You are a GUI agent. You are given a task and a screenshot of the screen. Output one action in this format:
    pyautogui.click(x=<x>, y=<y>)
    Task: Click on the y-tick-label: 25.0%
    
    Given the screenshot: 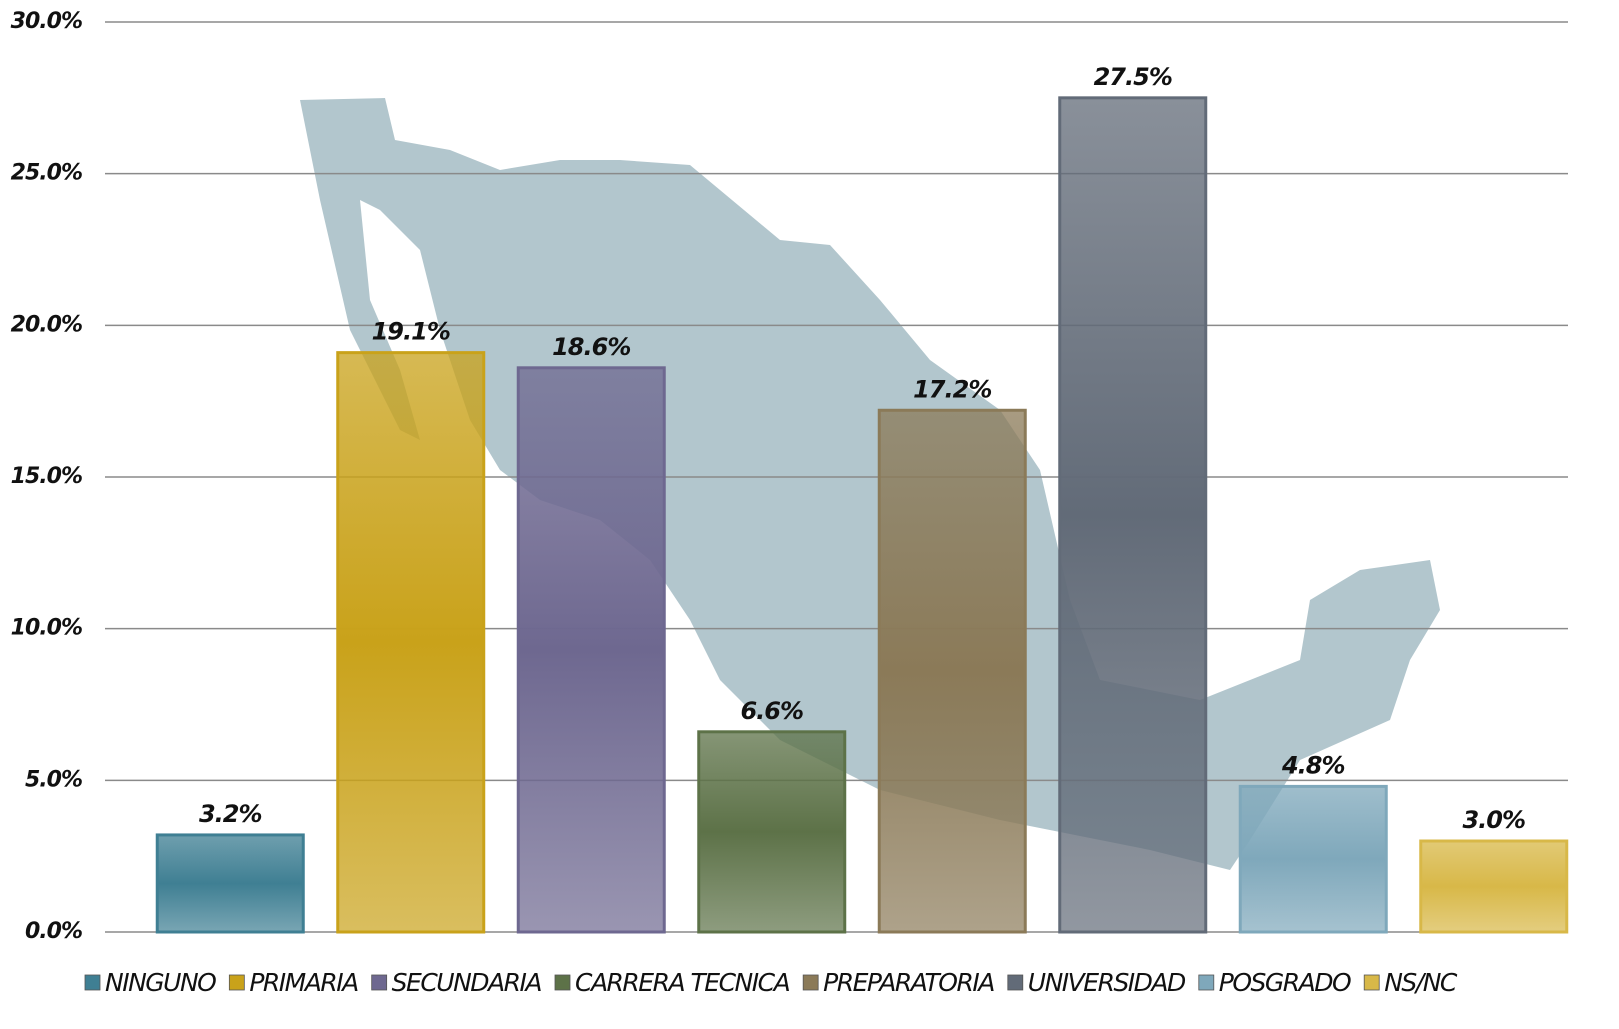 What is the action you would take?
    pyautogui.click(x=46, y=173)
    